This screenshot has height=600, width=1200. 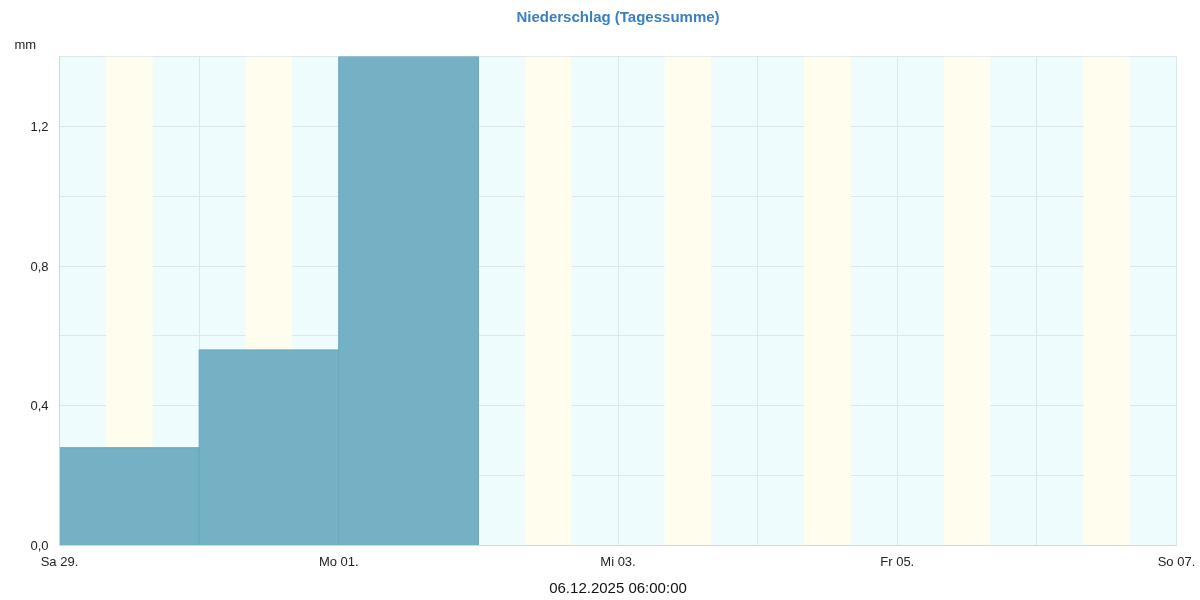 What do you see at coordinates (39, 126) in the screenshot?
I see `y-tick-label: 1,2` at bounding box center [39, 126].